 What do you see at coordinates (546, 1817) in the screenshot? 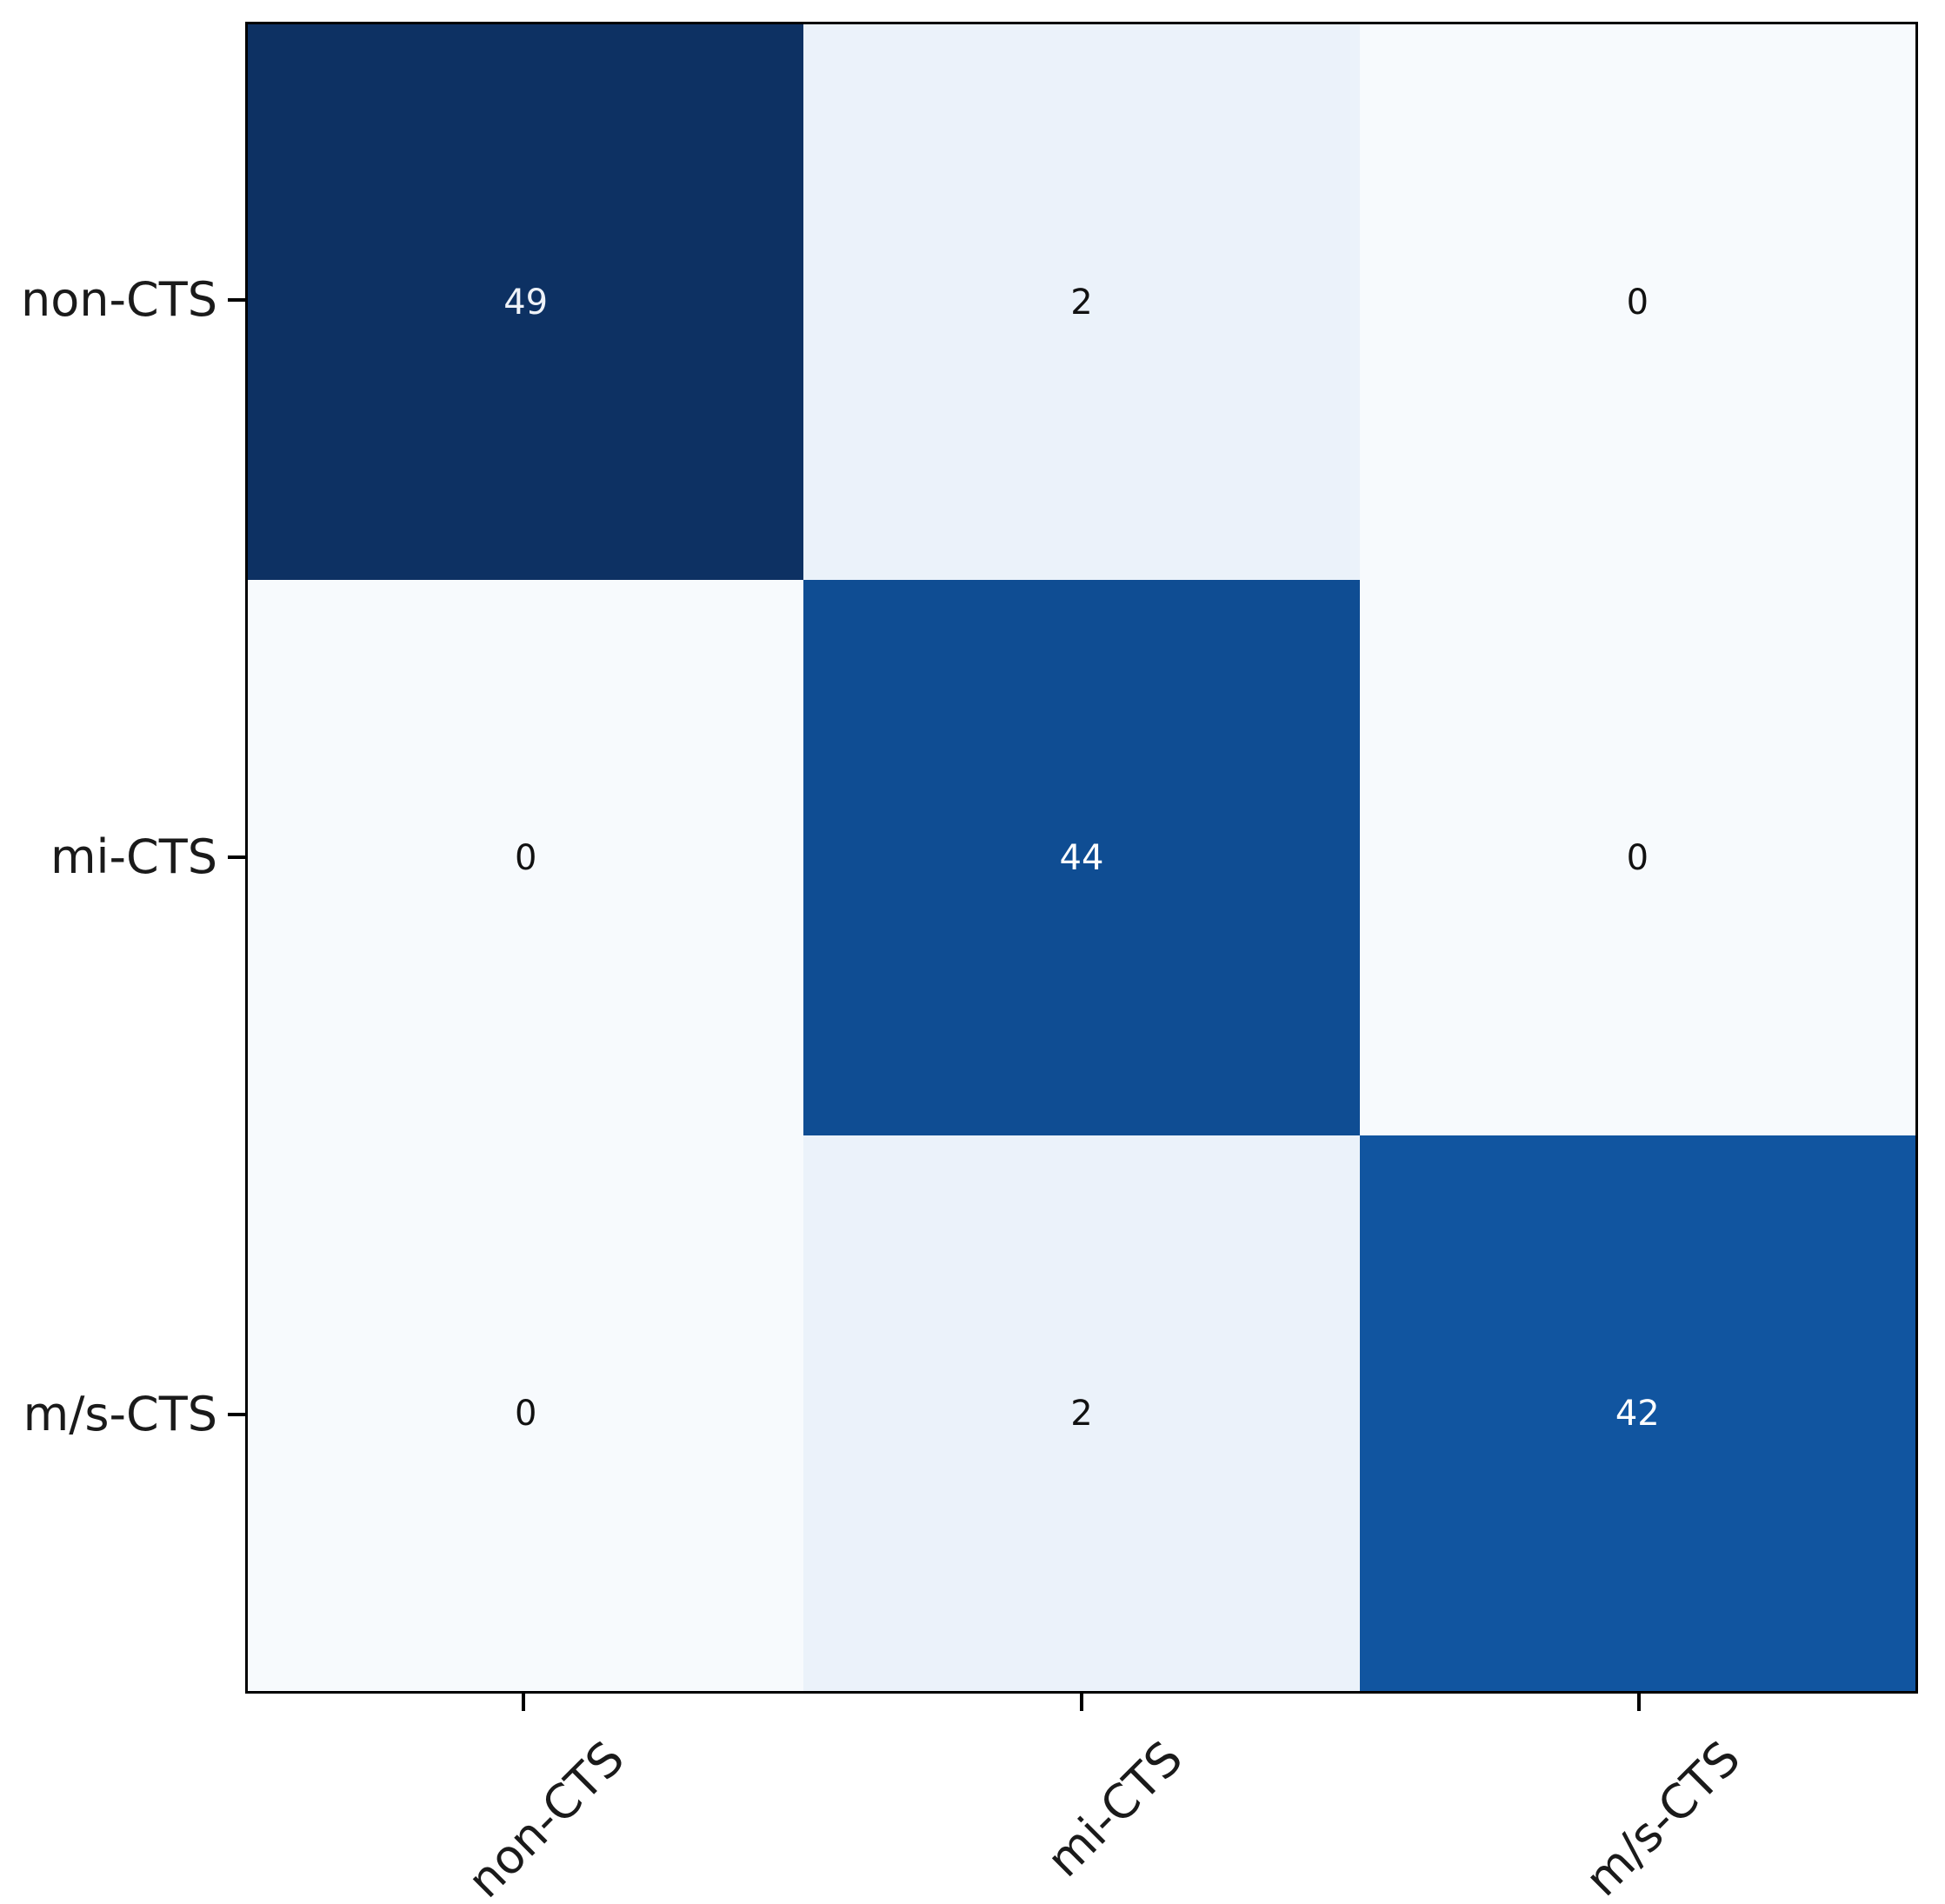
I see `x-tick-label-non-cts: non-CTS` at bounding box center [546, 1817].